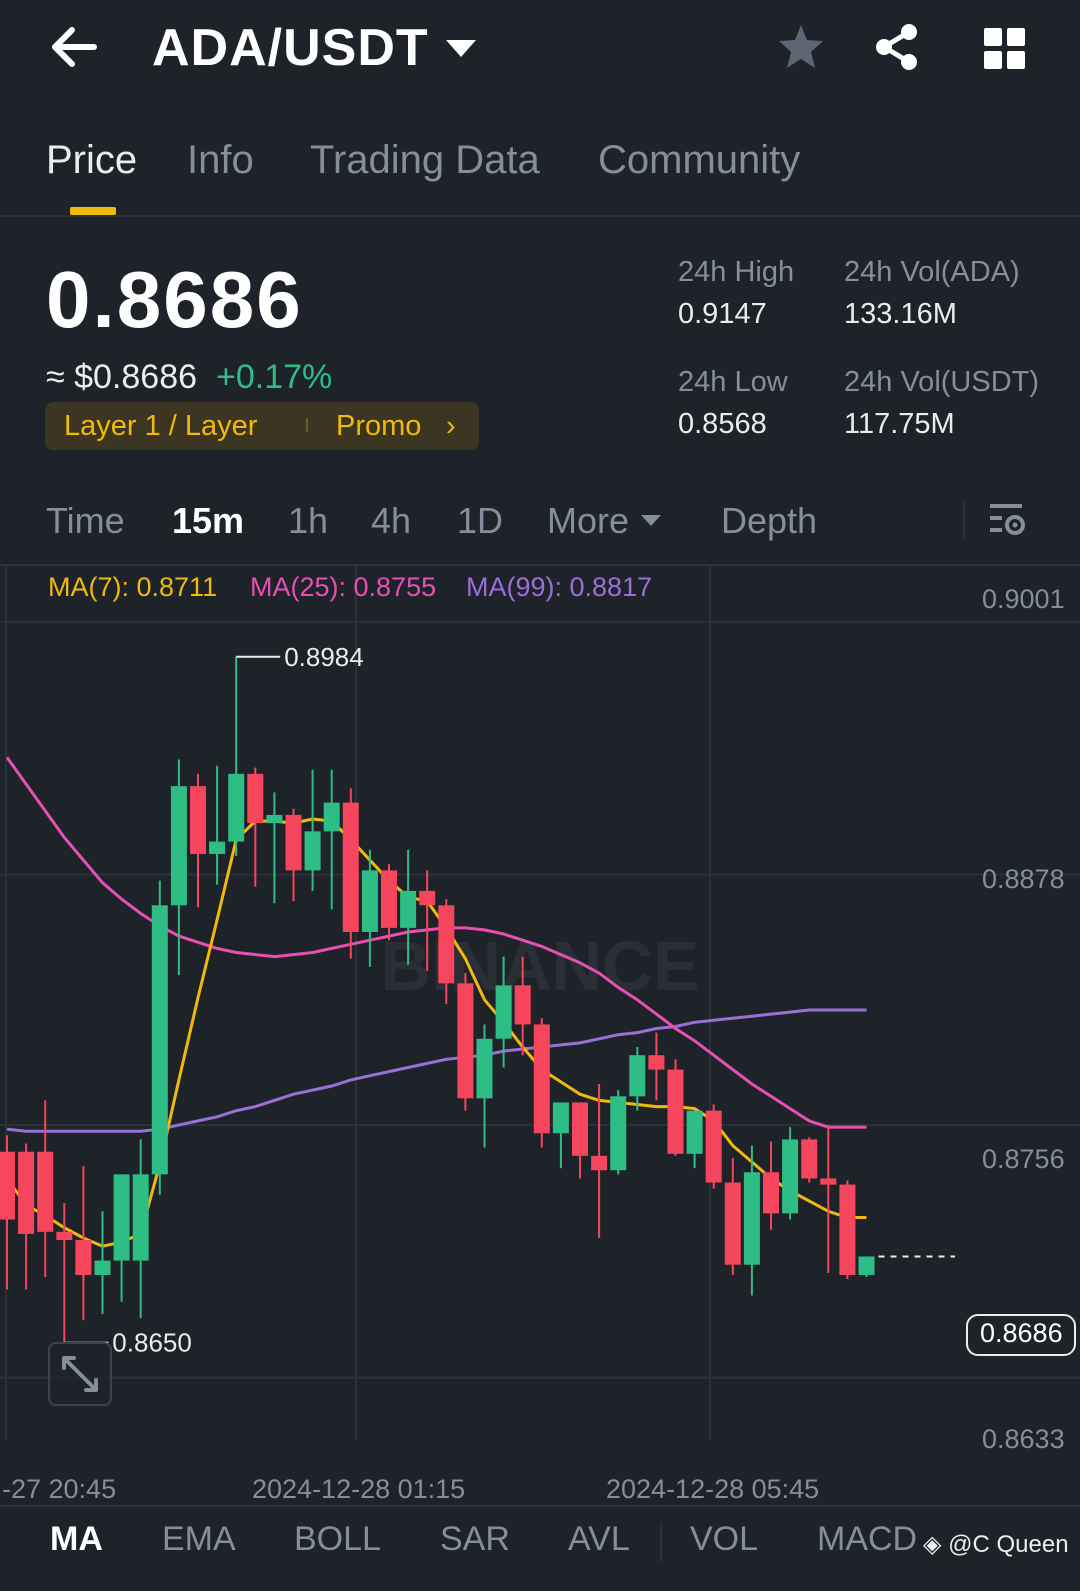  Describe the element at coordinates (540, 216) in the screenshot. I see `tab-divider` at that location.